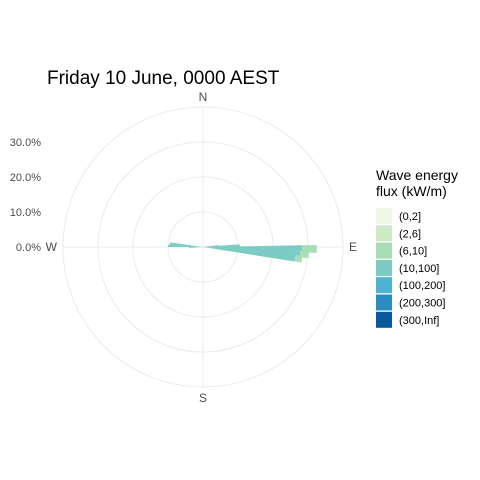  Describe the element at coordinates (411, 191) in the screenshot. I see `legend-title: flux (kW/m)` at that location.